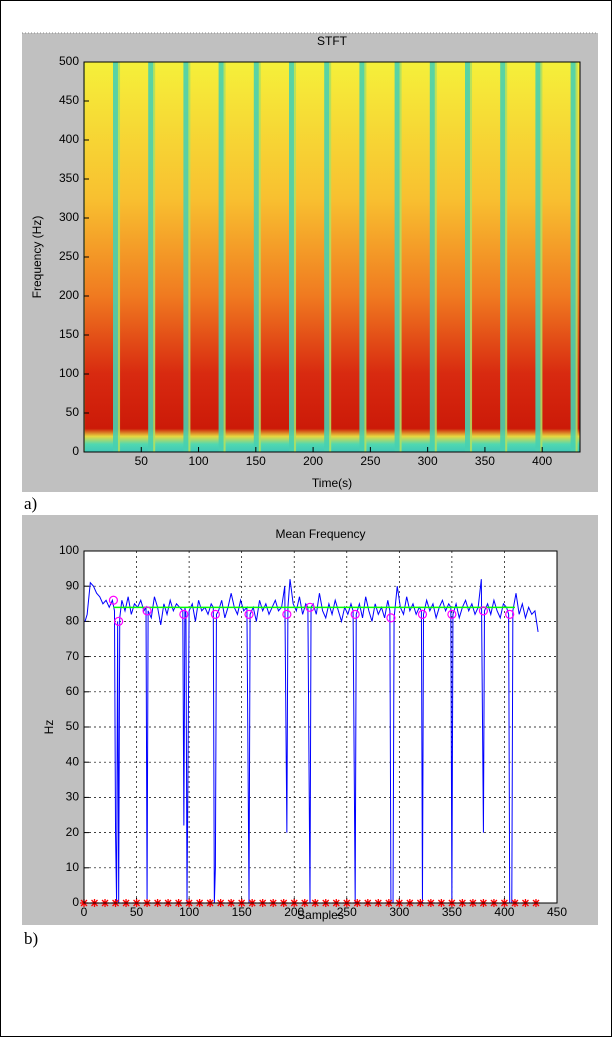 The height and width of the screenshot is (1038, 613). What do you see at coordinates (320, 915) in the screenshot?
I see `x-axis-label: Samples` at bounding box center [320, 915].